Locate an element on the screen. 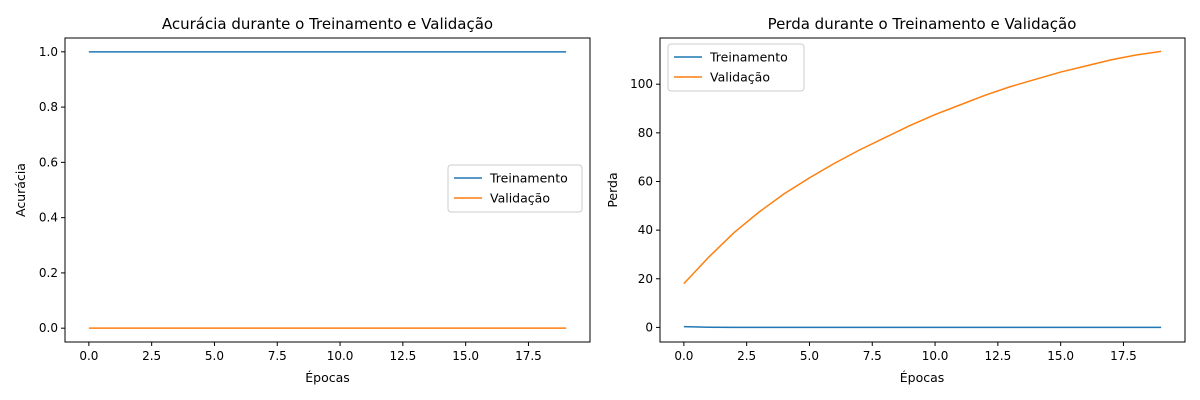 This screenshot has height=400, width=1200. y-axis-label: Perda is located at coordinates (612, 189).